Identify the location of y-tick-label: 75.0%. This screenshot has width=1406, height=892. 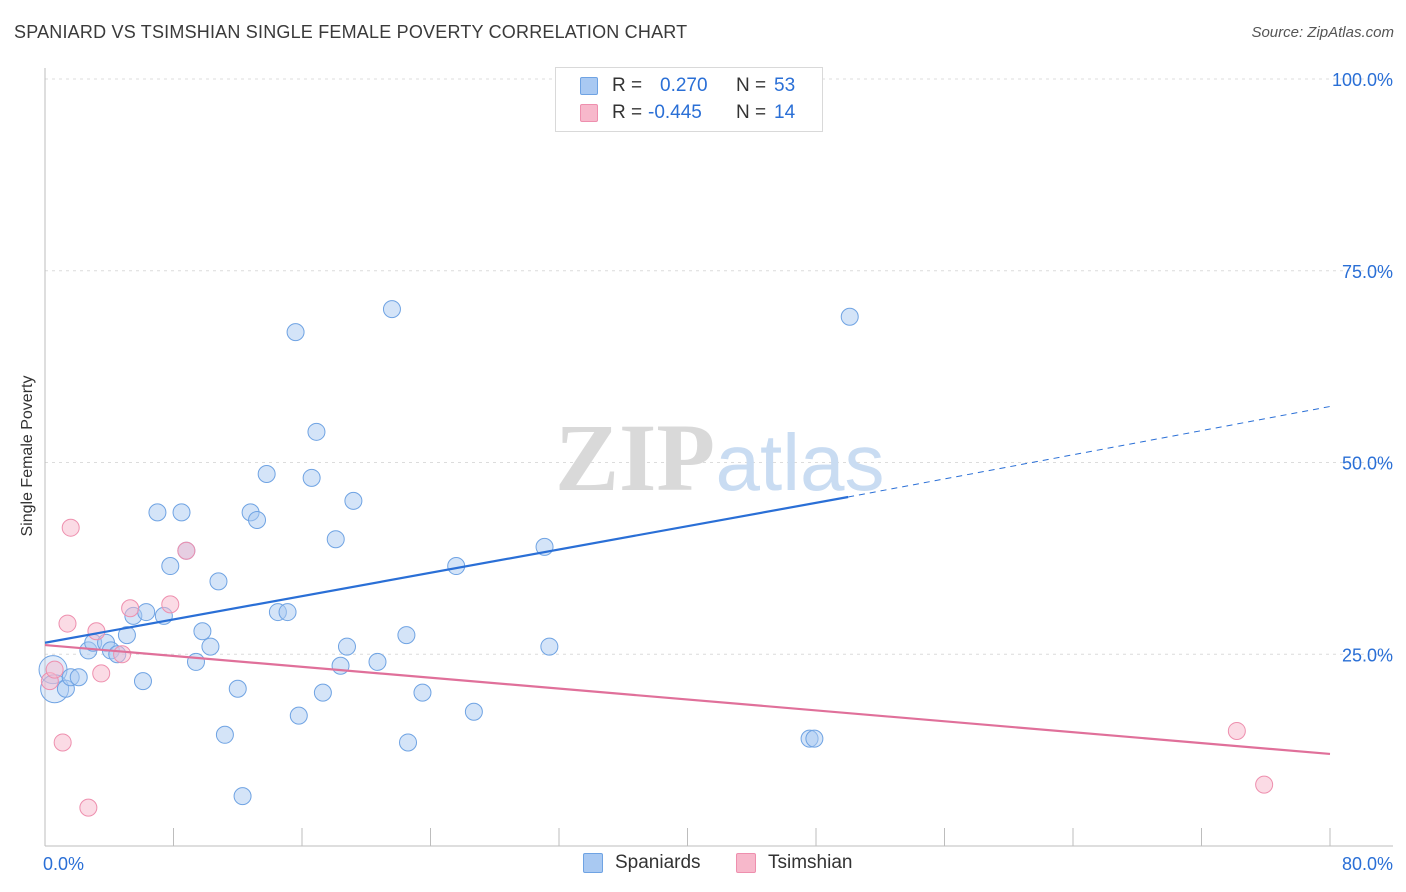
(1367, 272).